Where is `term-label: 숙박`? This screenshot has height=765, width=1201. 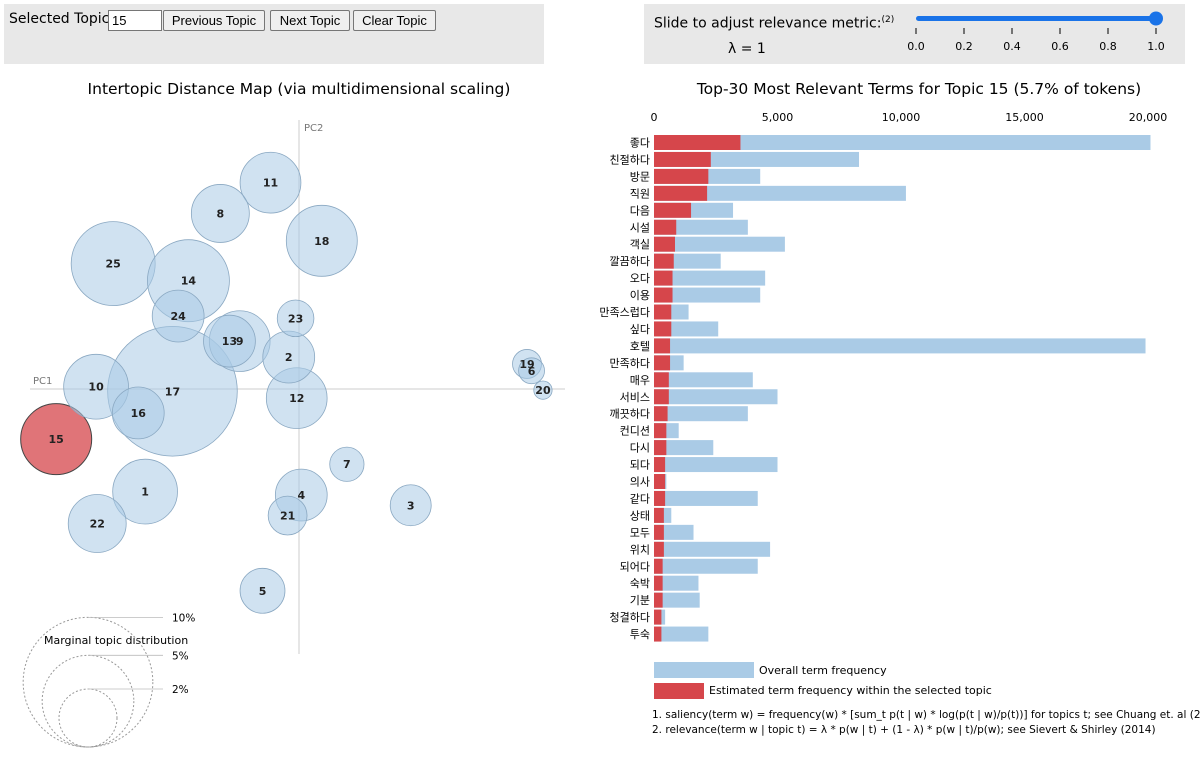
term-label: 숙박 is located at coordinates (640, 583).